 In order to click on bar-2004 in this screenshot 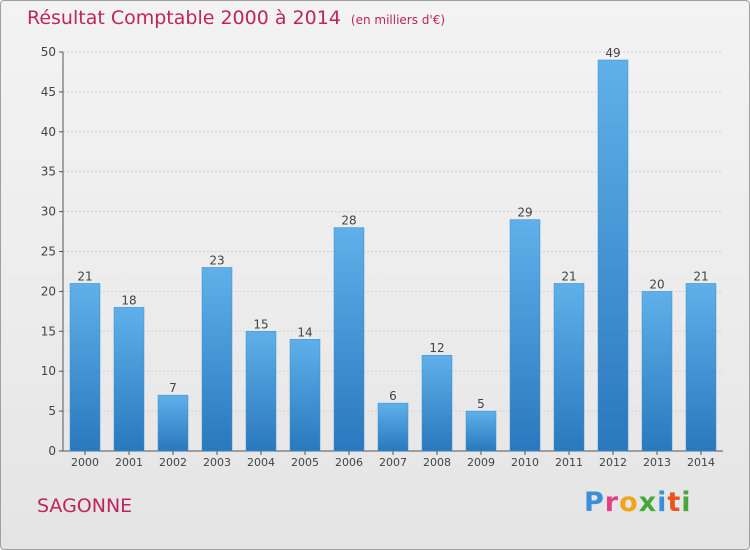, I will do `click(261, 391)`.